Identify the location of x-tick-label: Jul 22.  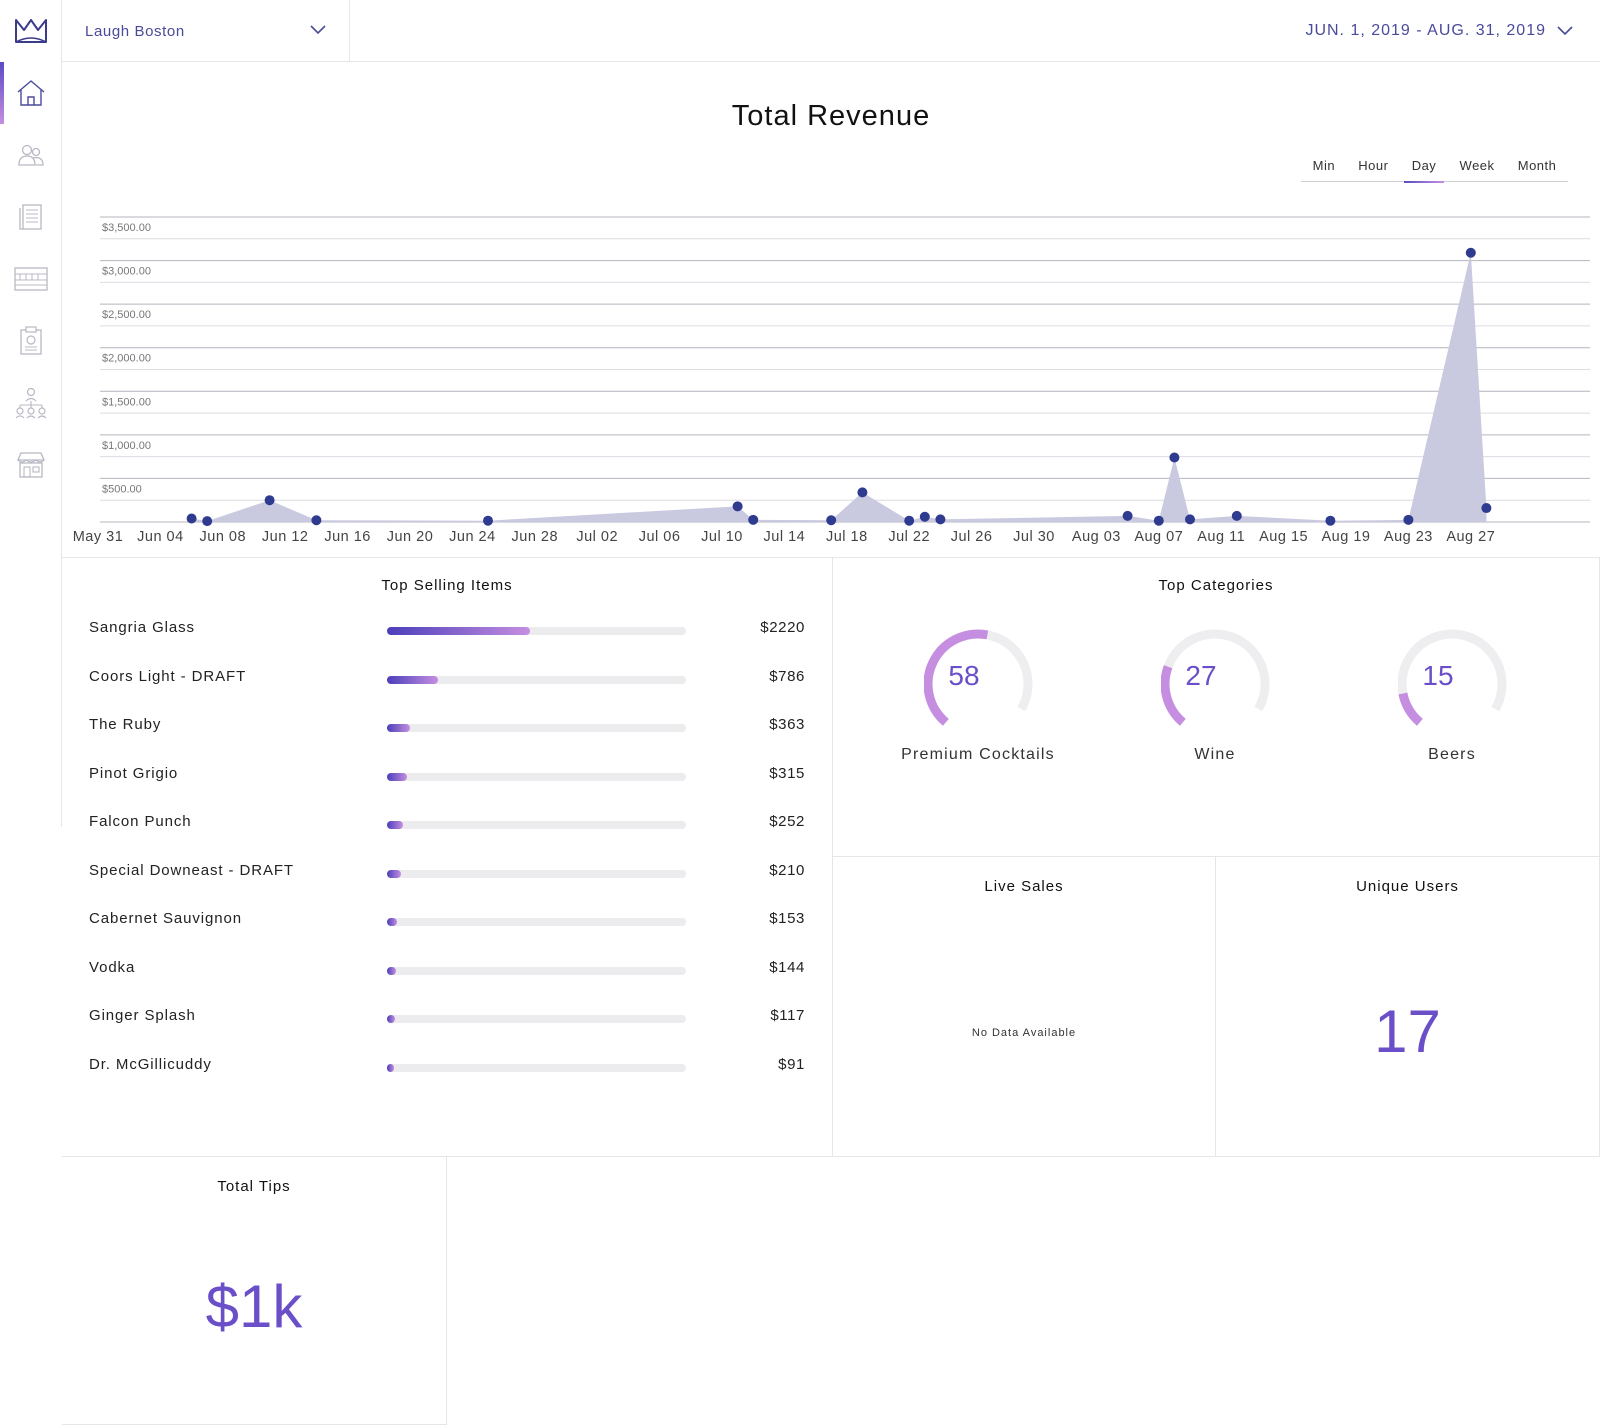
(909, 537).